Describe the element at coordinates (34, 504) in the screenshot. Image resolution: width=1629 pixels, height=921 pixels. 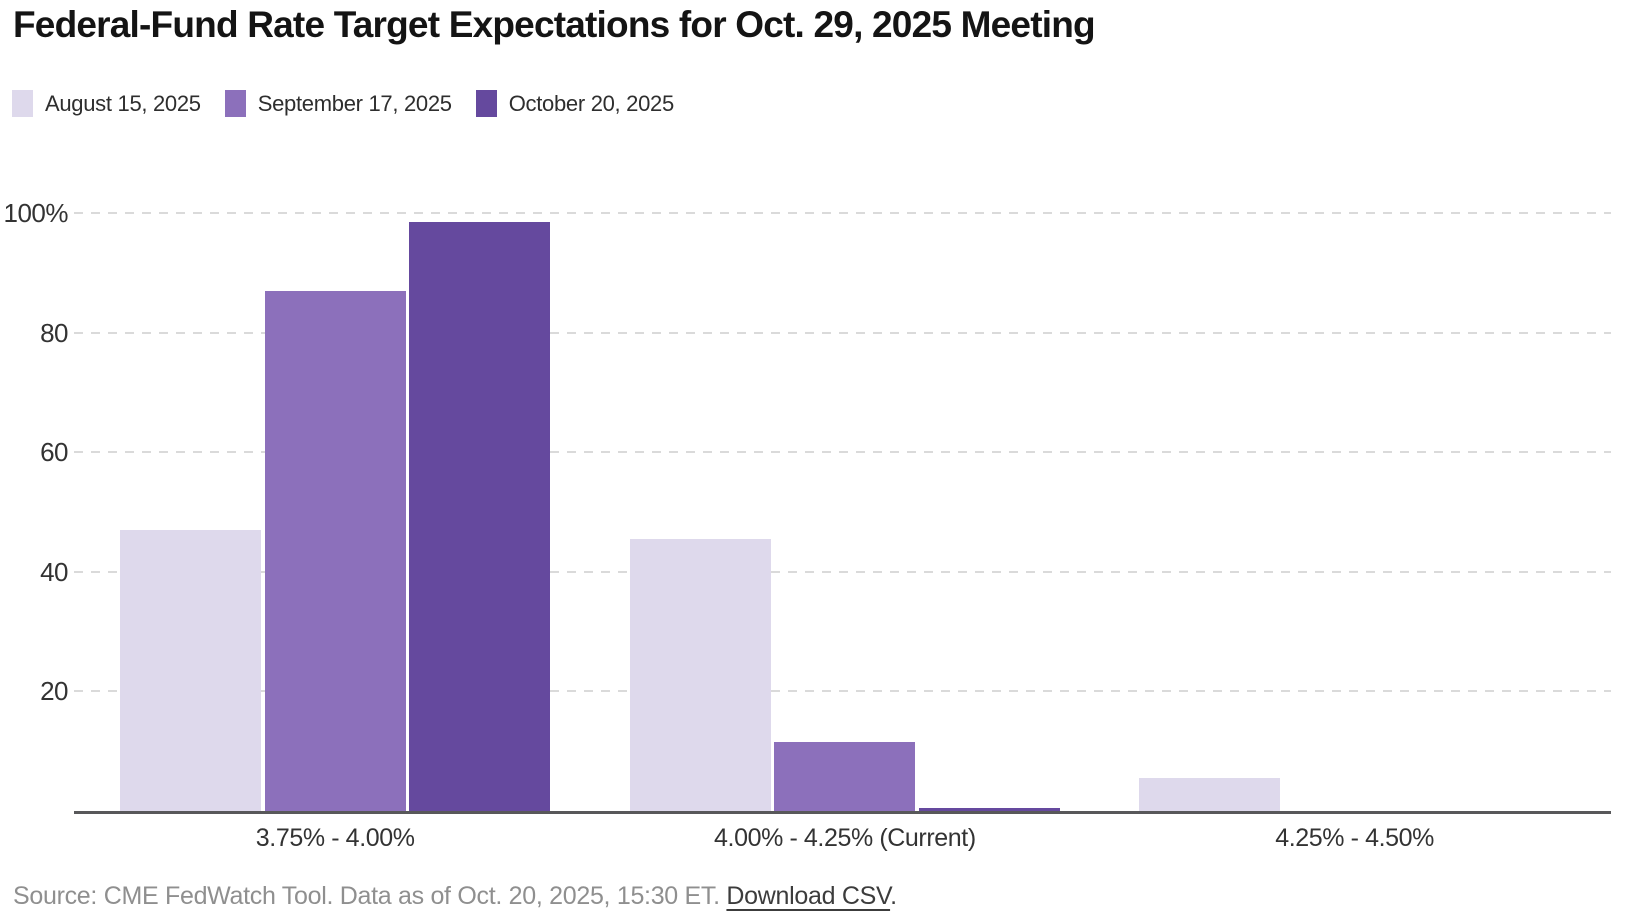
I see `y-axis: 20 40 60 80 100%` at that location.